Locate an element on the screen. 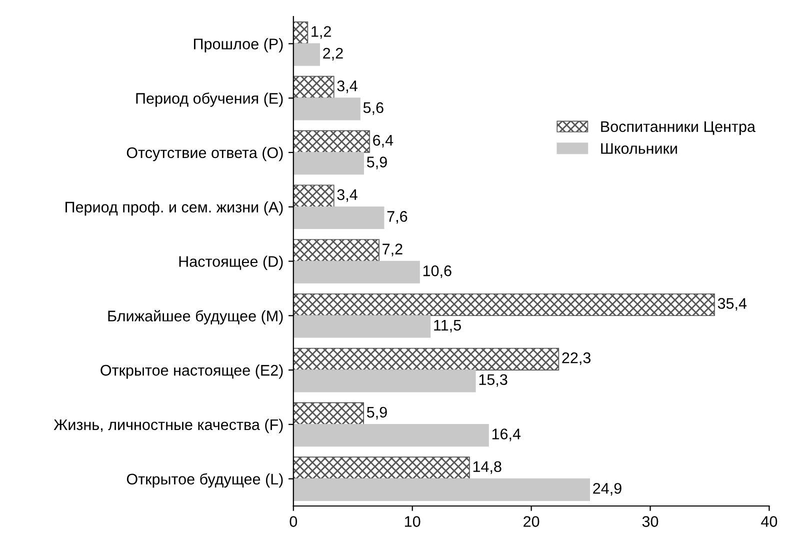 This screenshot has width=793, height=550. y-tick-label: Период проф. и сем. жизни (A) is located at coordinates (174, 208).